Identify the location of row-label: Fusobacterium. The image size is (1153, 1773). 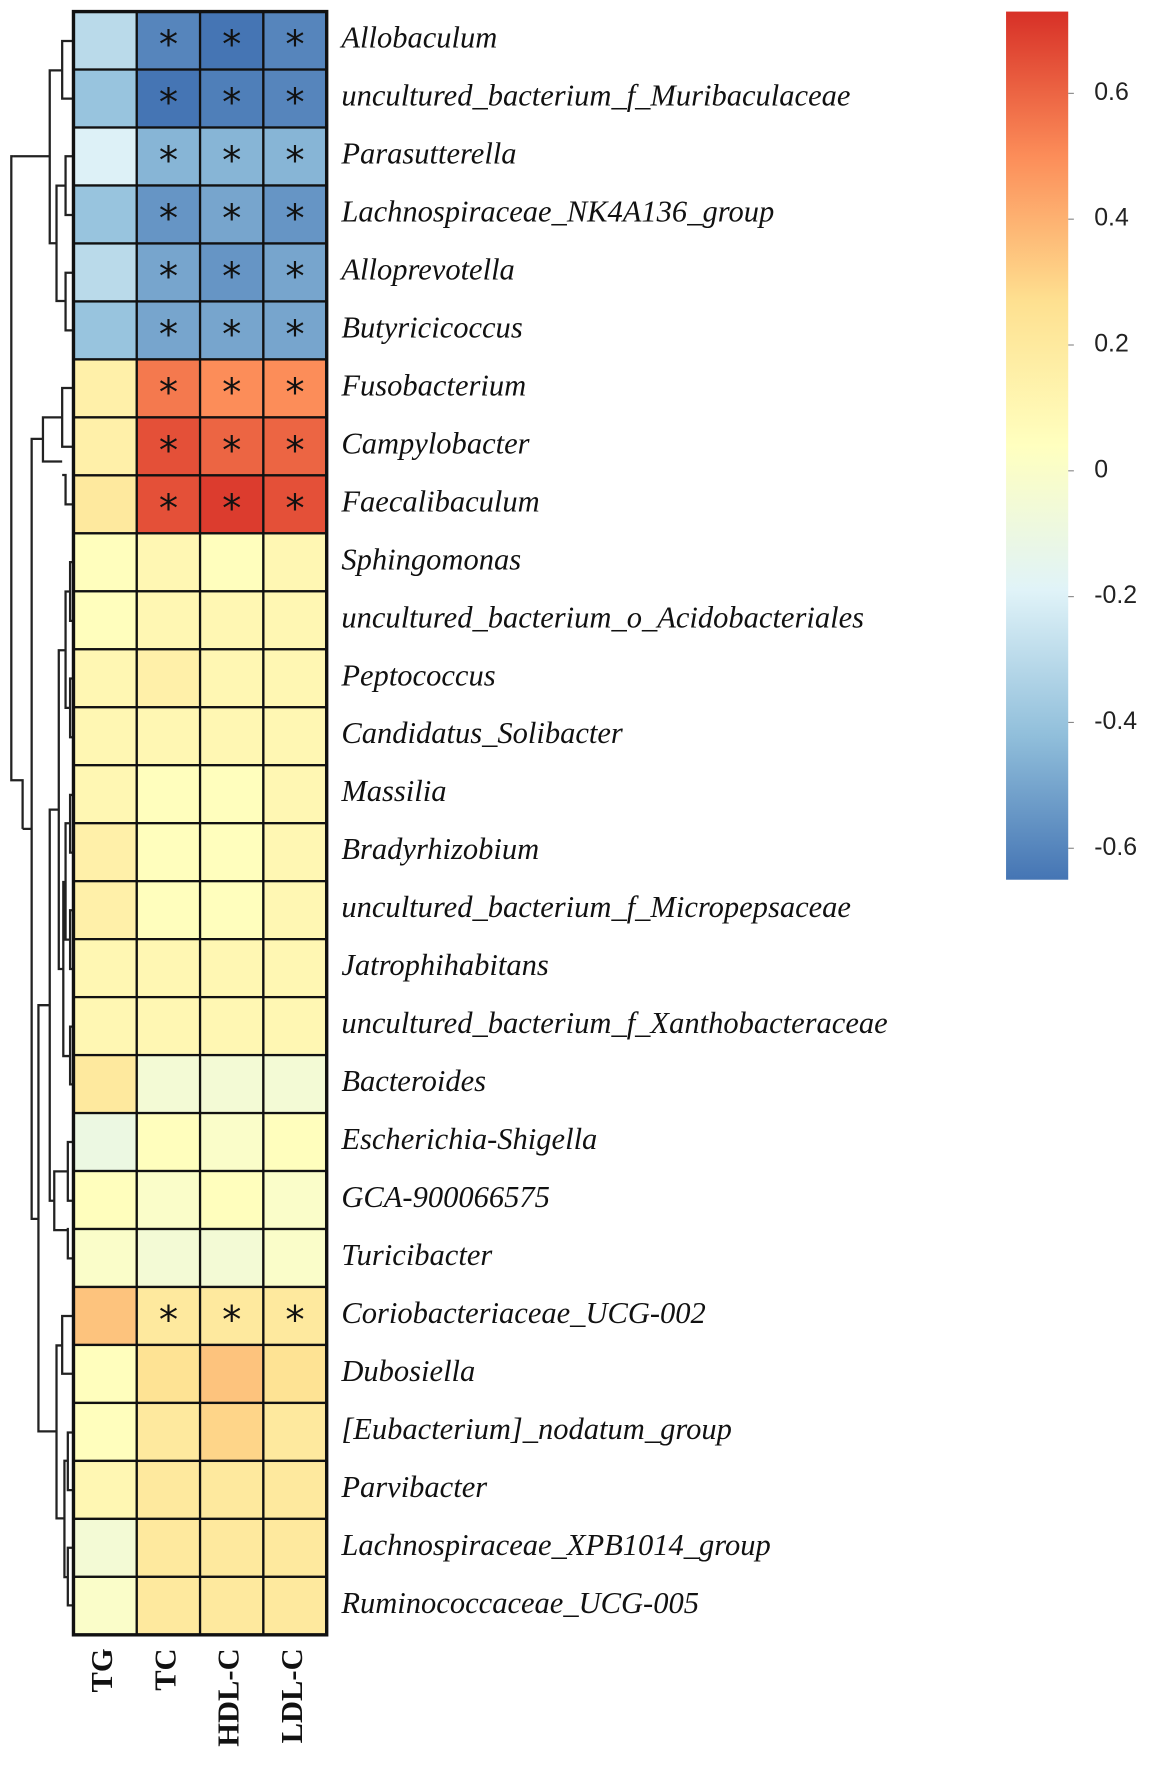
(433, 385).